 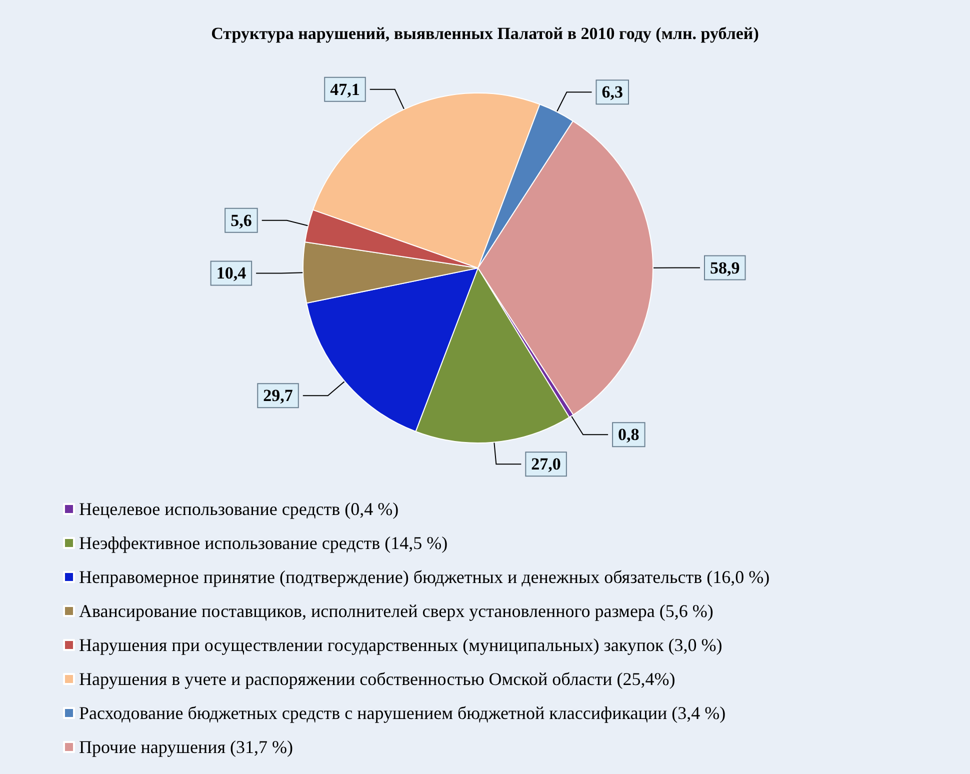 What do you see at coordinates (231, 273) in the screenshot?
I see `data-label: 10,4` at bounding box center [231, 273].